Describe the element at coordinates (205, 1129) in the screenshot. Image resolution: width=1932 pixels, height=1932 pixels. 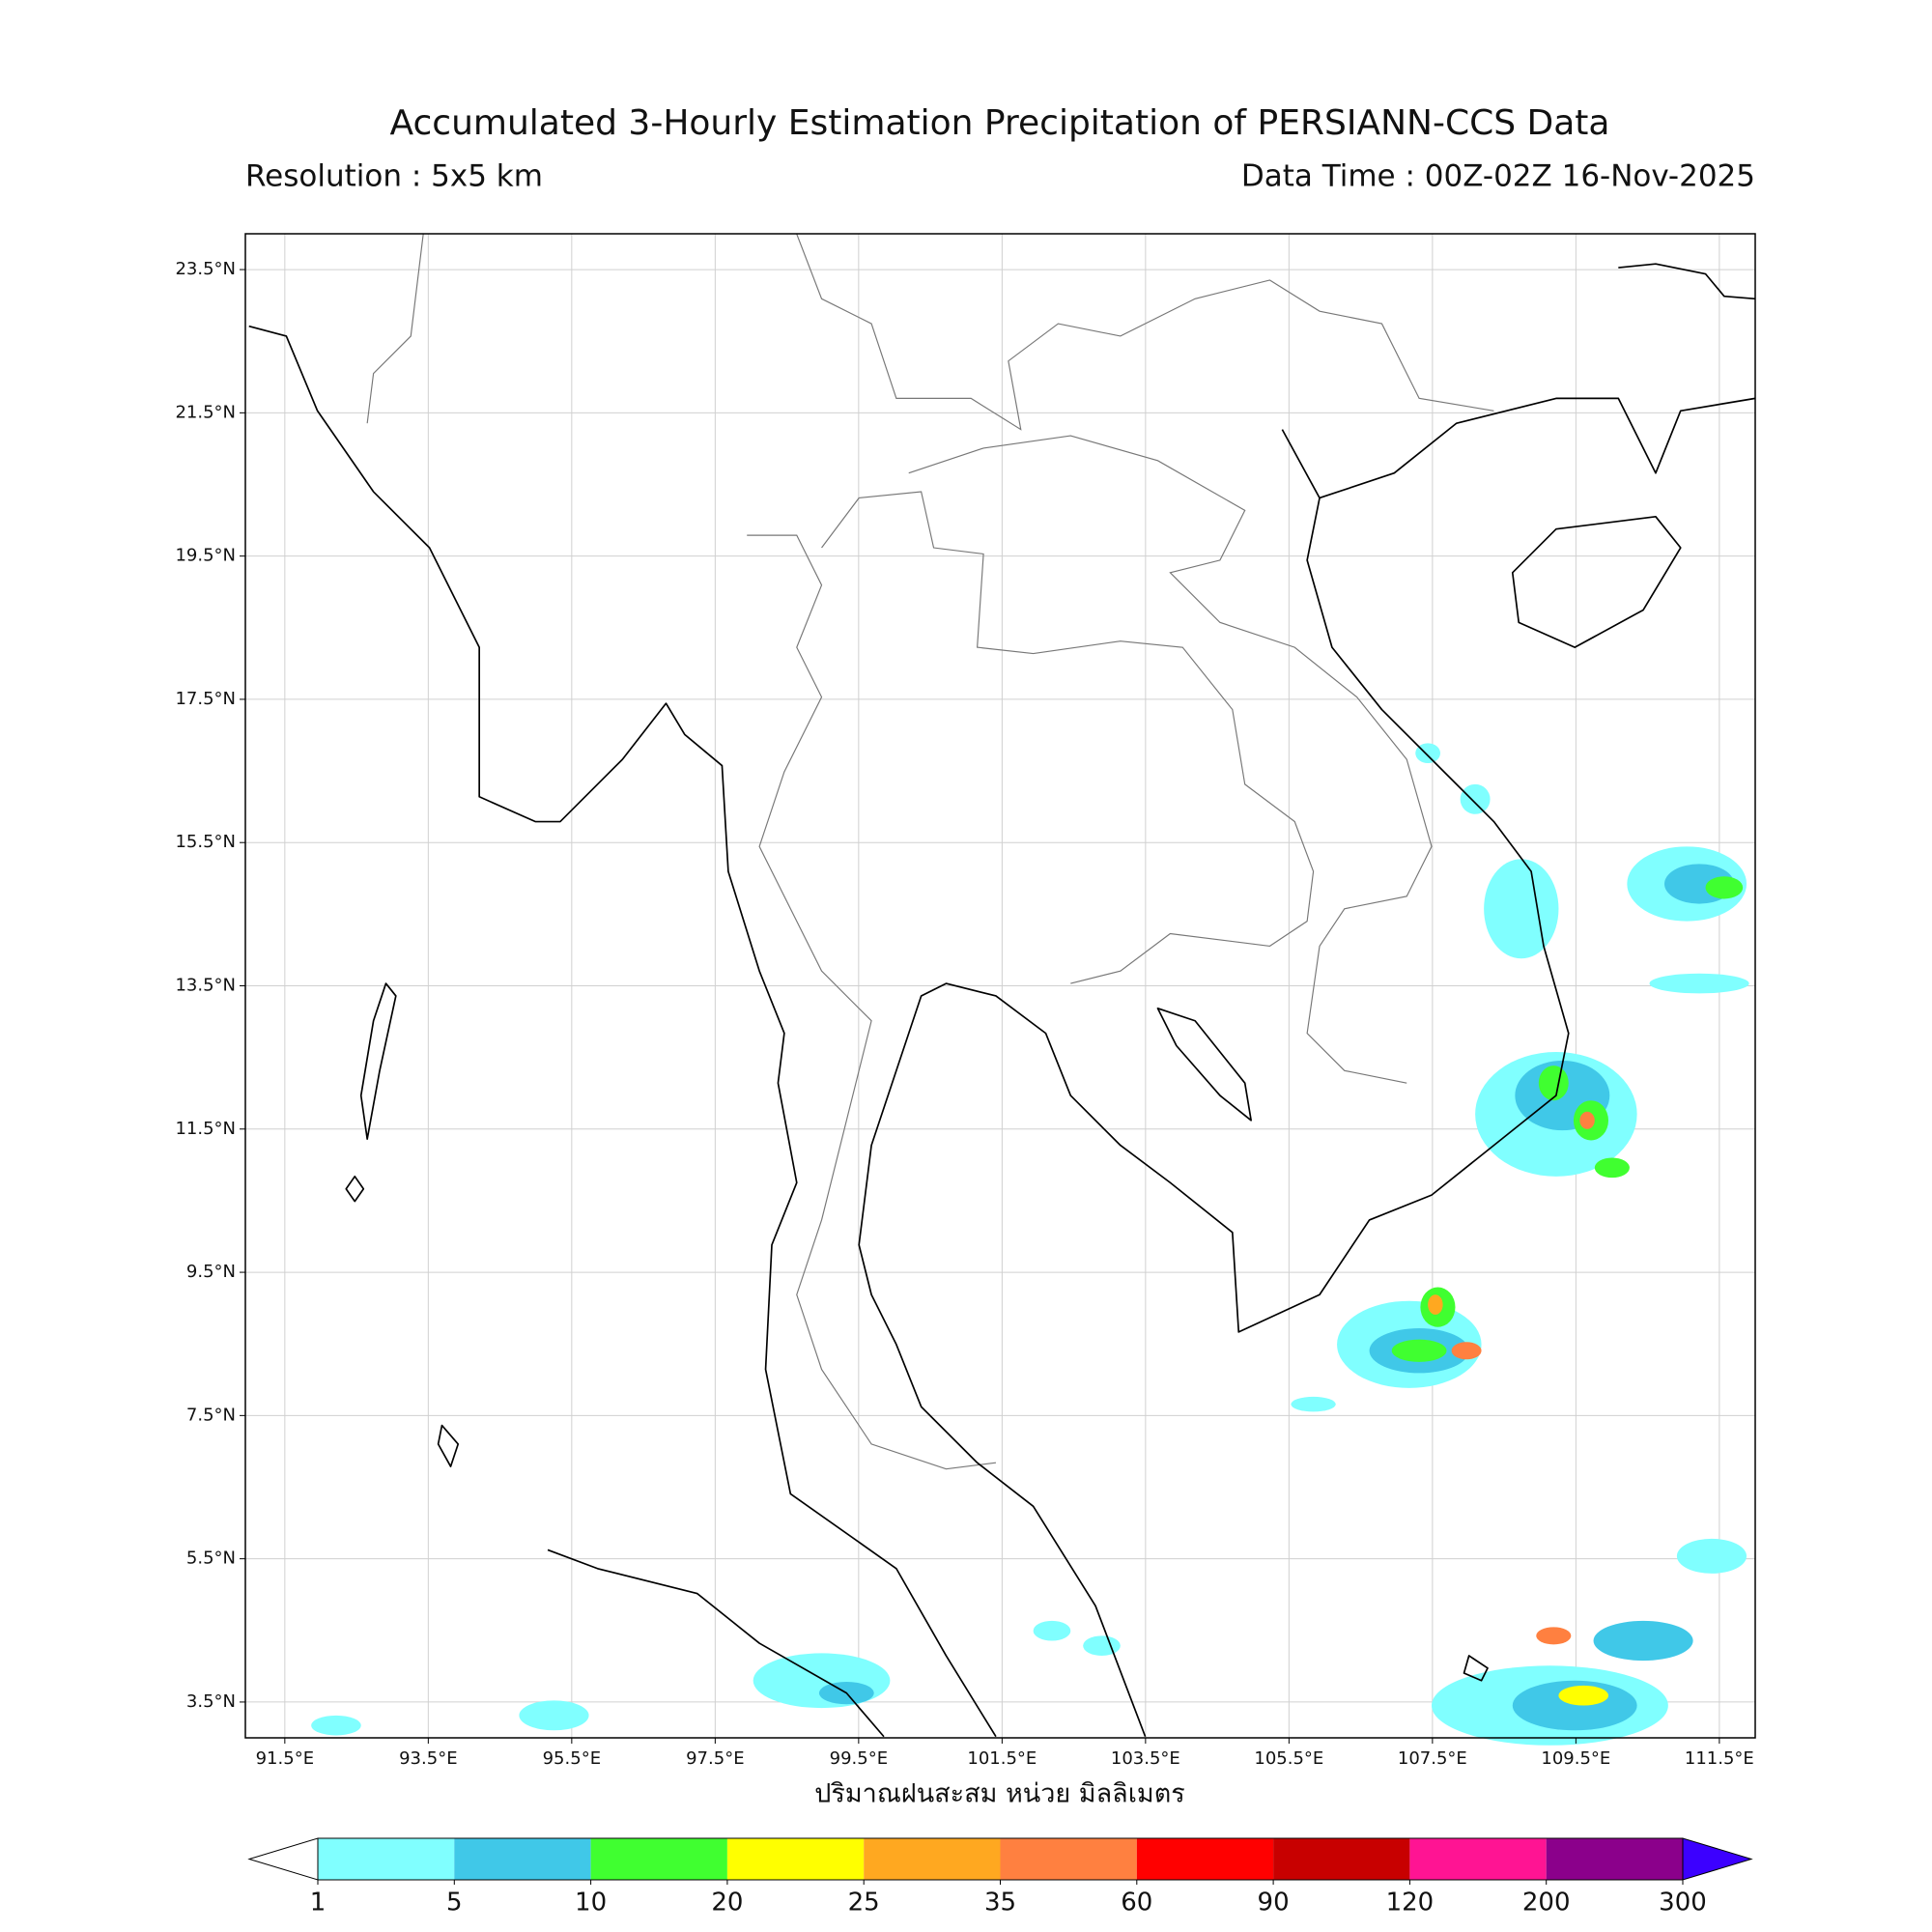
I see `lat-tick-label: 11.5°N` at that location.